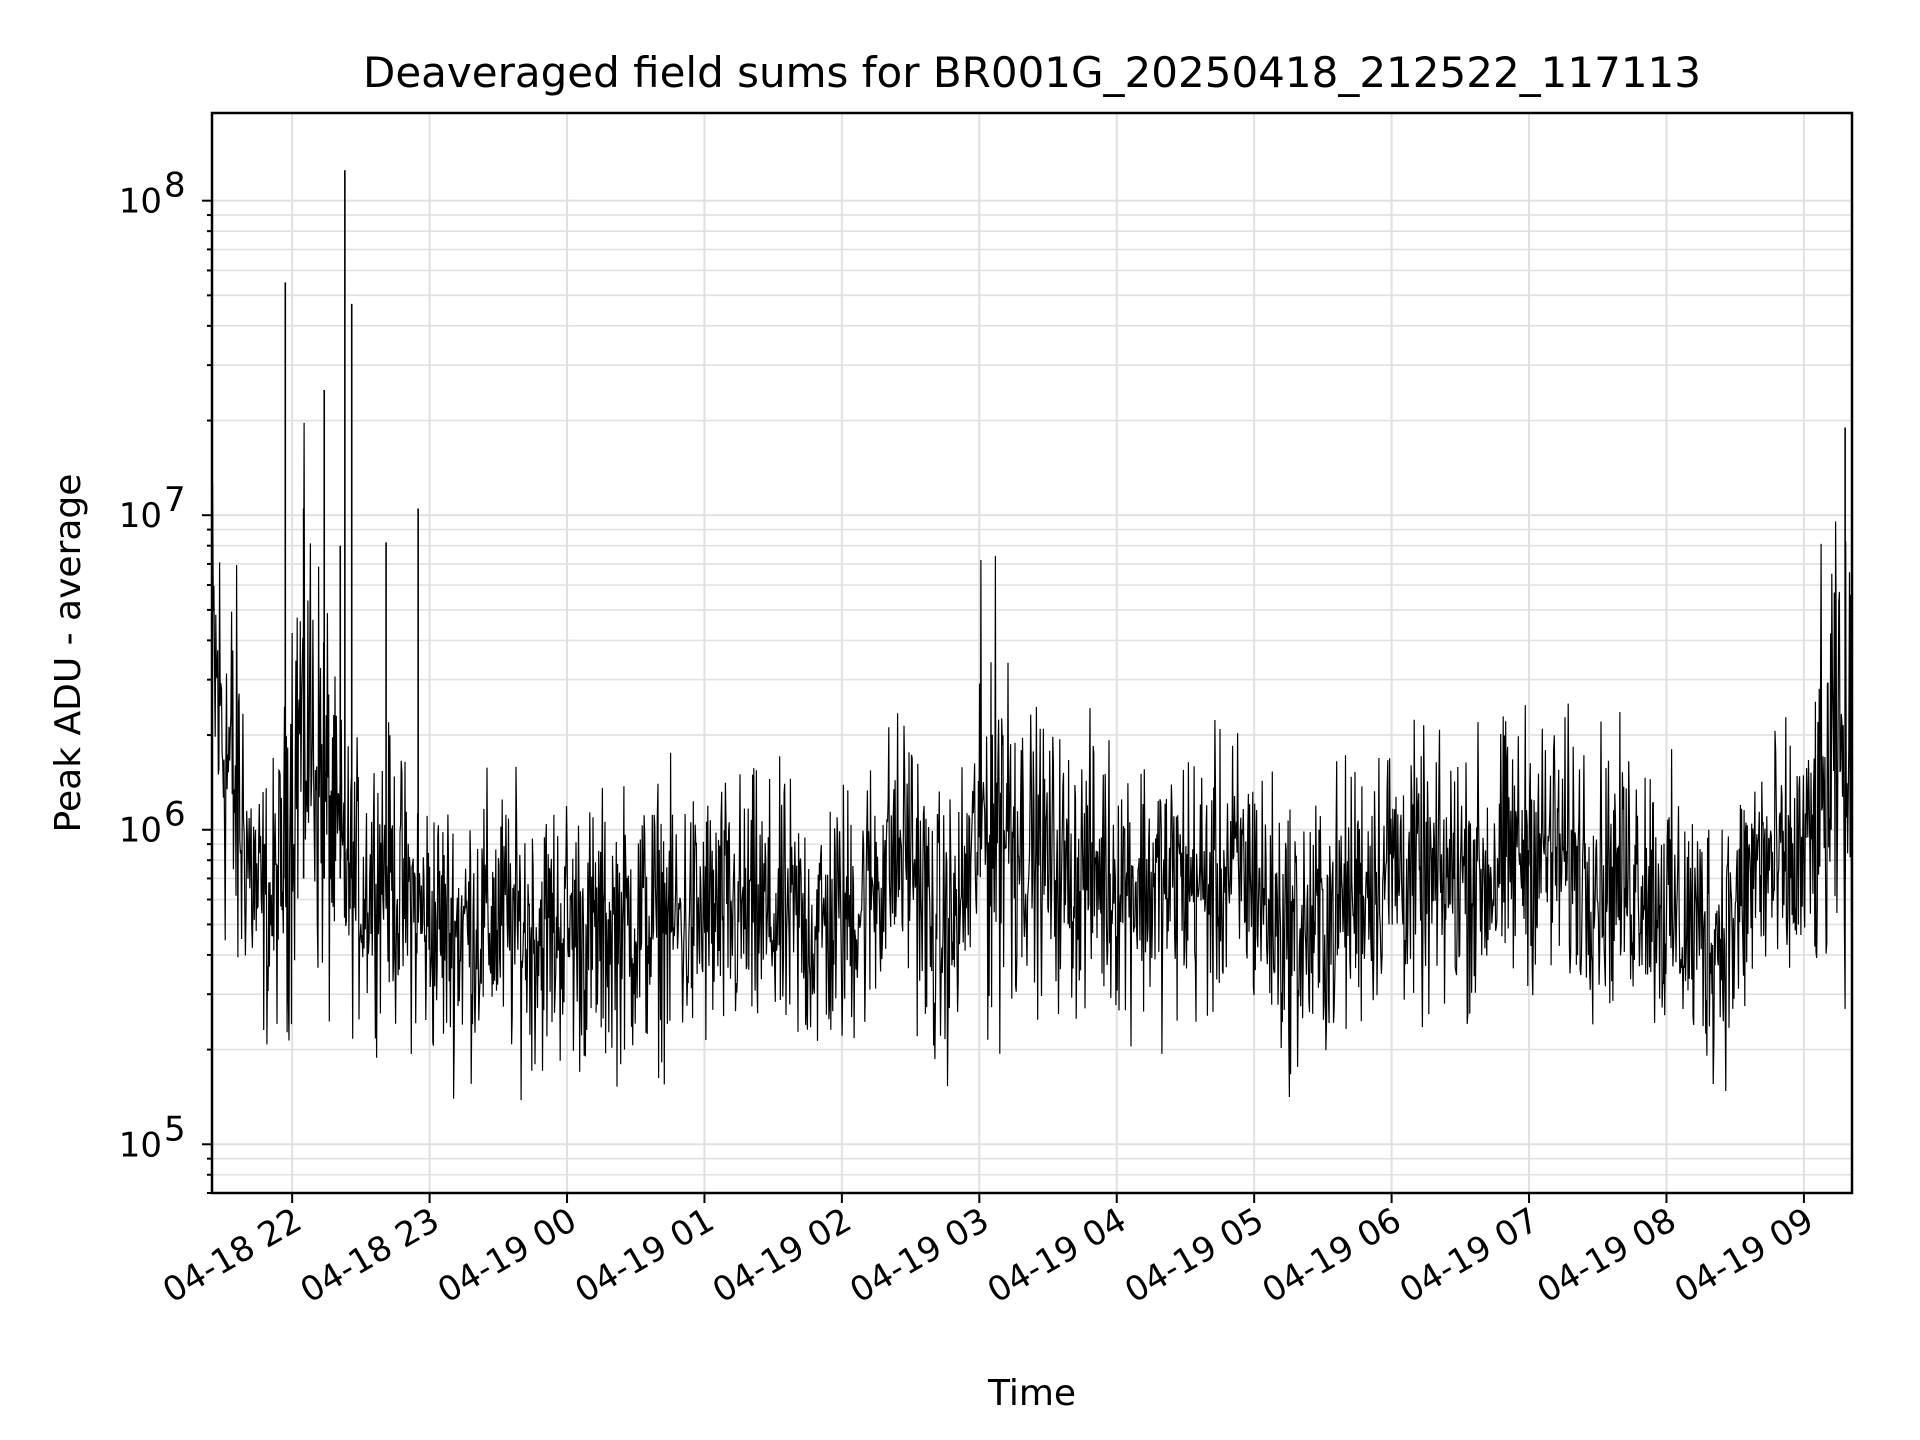 The width and height of the screenshot is (1920, 1440). I want to click on y-axis-label: Peak ADU - average, so click(68, 653).